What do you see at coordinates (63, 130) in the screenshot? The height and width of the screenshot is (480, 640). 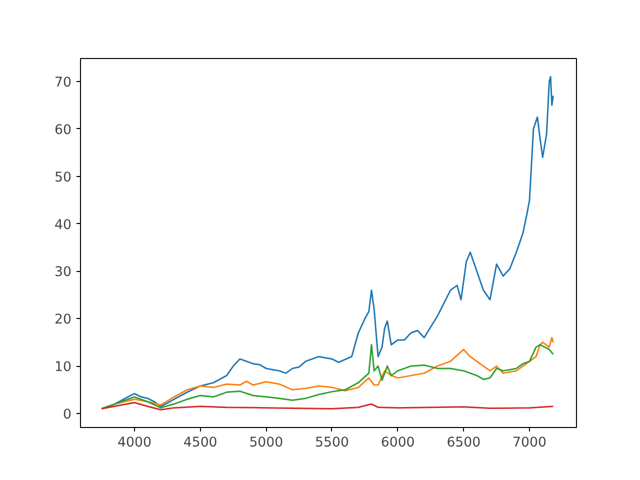 I see `y-tick-label: 60` at bounding box center [63, 130].